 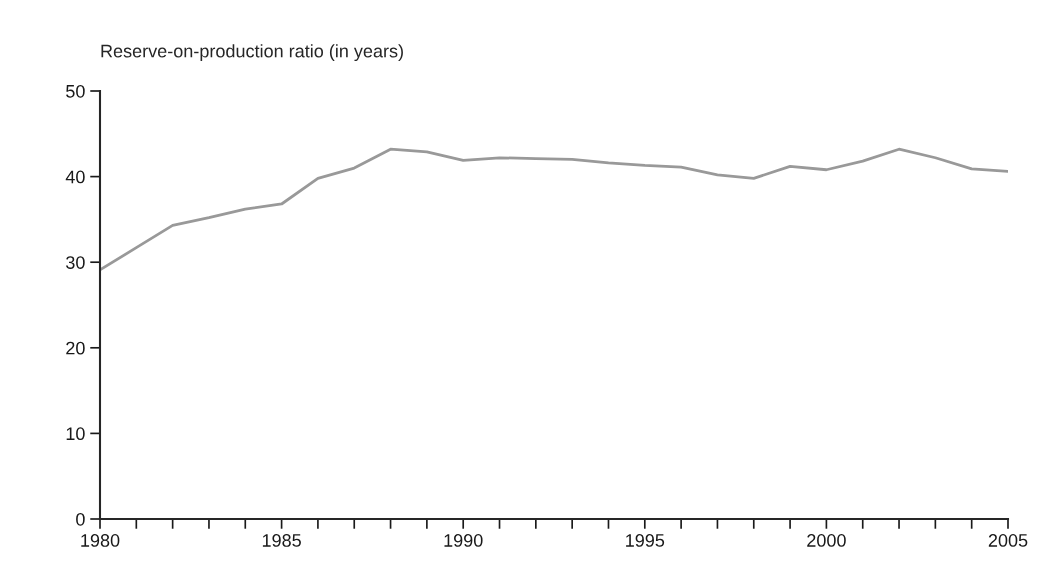 What do you see at coordinates (80, 519) in the screenshot?
I see `y-tick-label: 0` at bounding box center [80, 519].